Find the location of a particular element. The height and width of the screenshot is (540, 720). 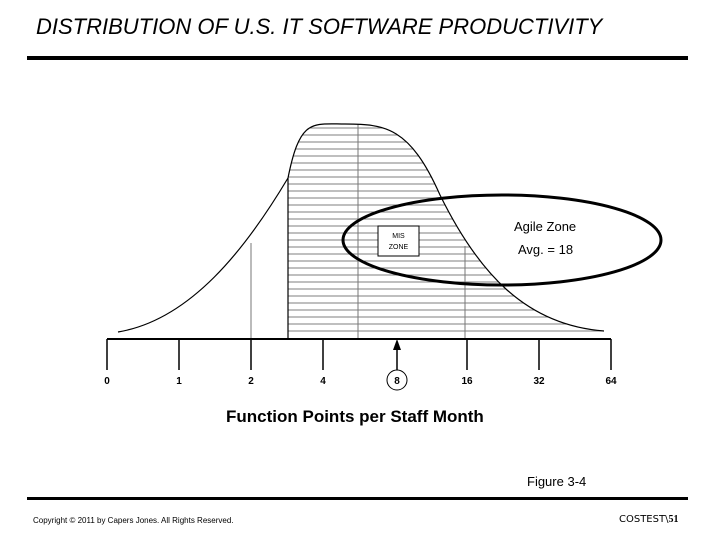

x-tick-label-32: 32 is located at coordinates (539, 381).